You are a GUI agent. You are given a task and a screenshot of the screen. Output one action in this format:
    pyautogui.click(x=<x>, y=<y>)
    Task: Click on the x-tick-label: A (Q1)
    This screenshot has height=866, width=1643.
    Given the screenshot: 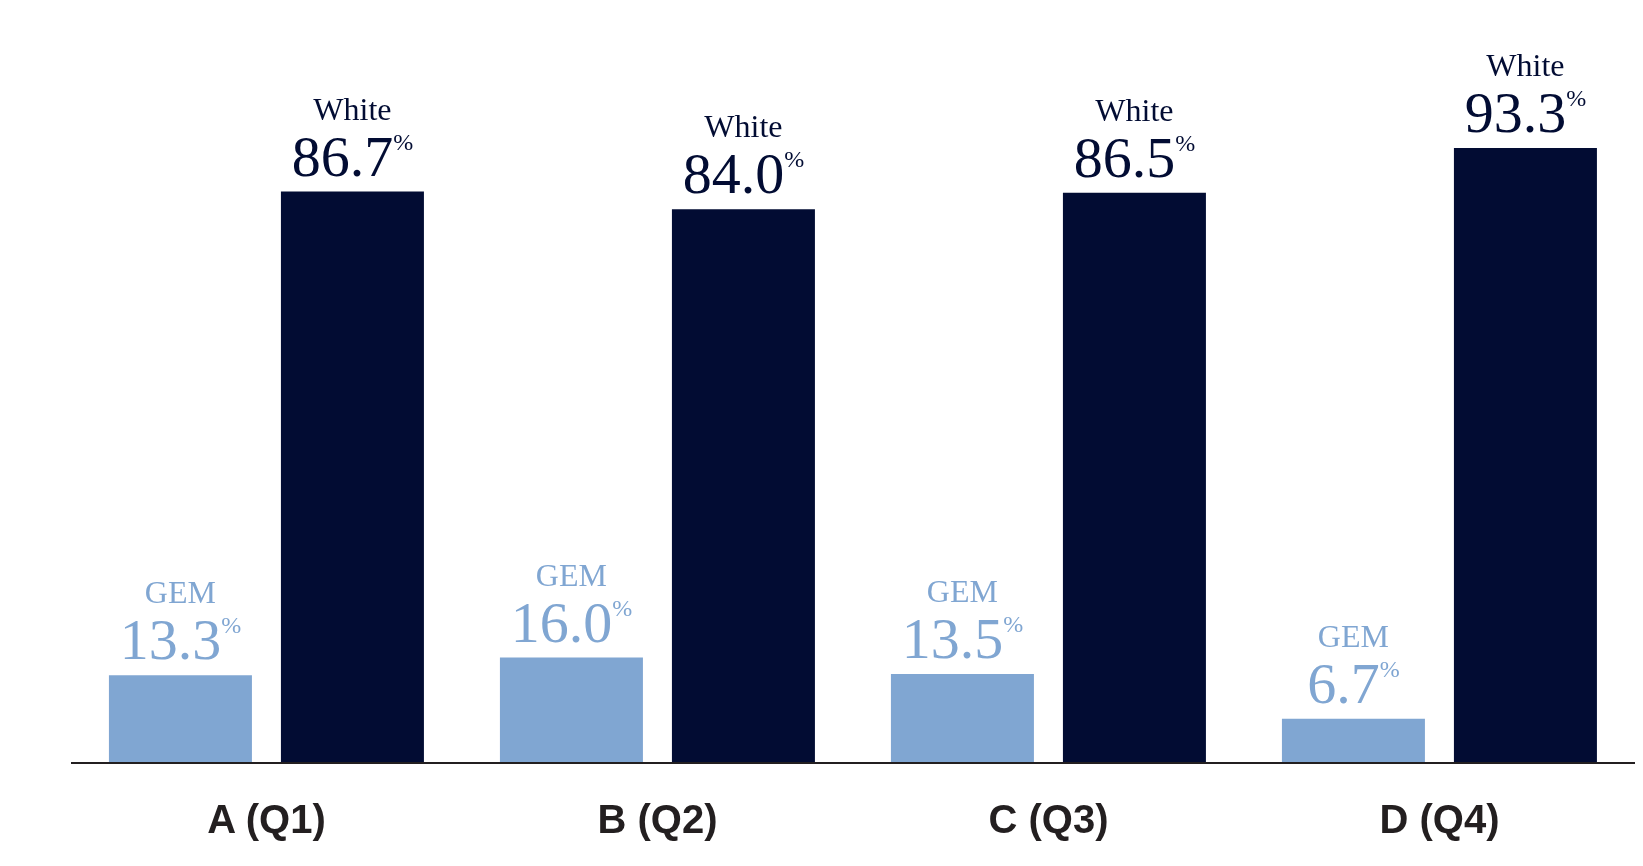 What is the action you would take?
    pyautogui.click(x=266, y=819)
    